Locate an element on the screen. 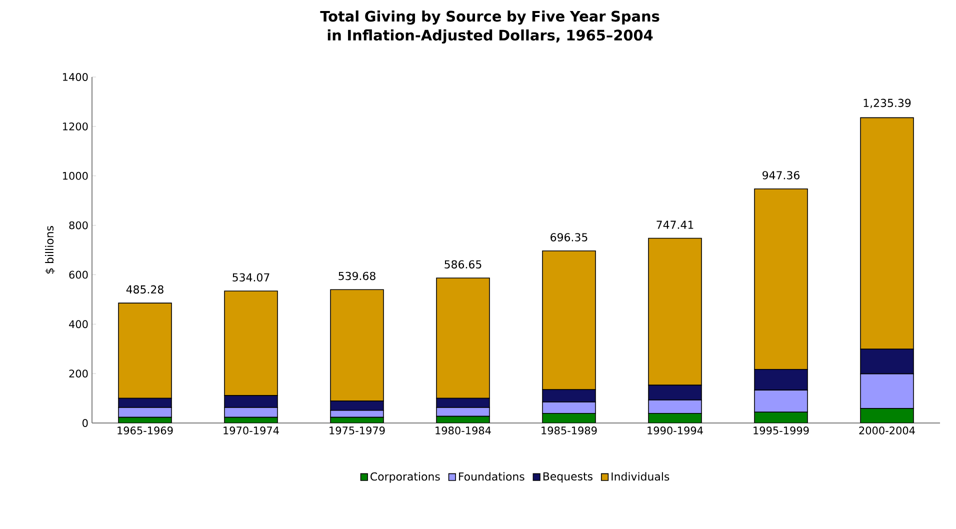  y-tick-label: 600 is located at coordinates (78, 274).